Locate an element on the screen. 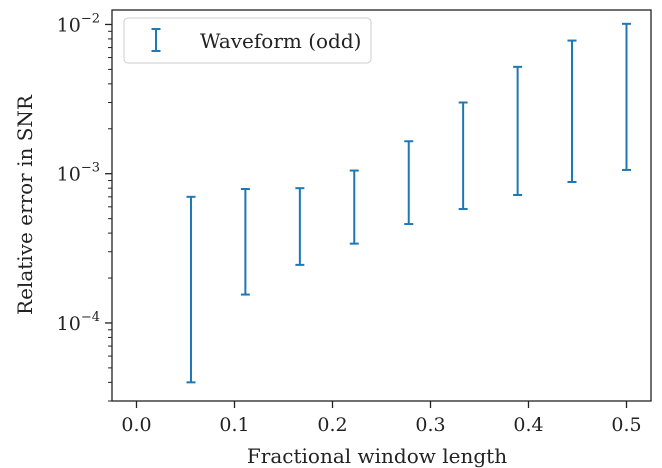 The width and height of the screenshot is (662, 468). y-tick-label: 10⁻⁴ is located at coordinates (78, 322).